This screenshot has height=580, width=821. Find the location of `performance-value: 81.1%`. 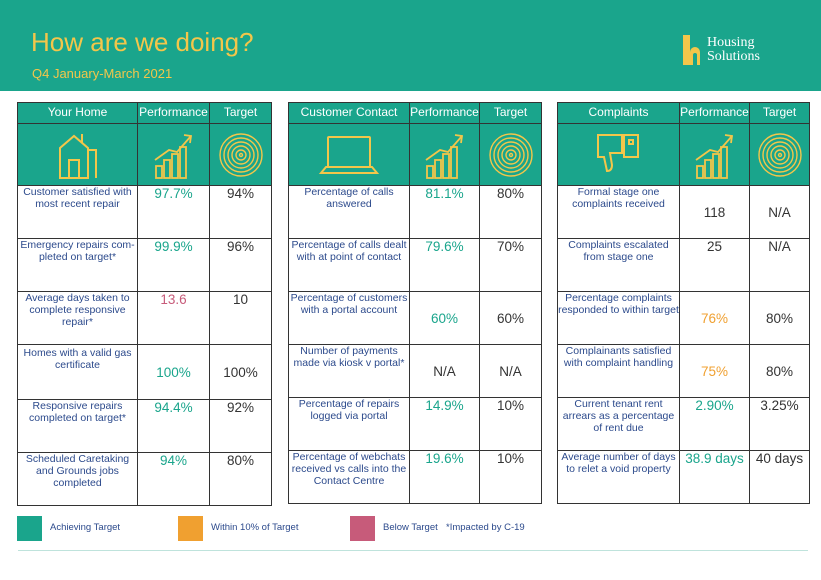

performance-value: 81.1% is located at coordinates (444, 212).